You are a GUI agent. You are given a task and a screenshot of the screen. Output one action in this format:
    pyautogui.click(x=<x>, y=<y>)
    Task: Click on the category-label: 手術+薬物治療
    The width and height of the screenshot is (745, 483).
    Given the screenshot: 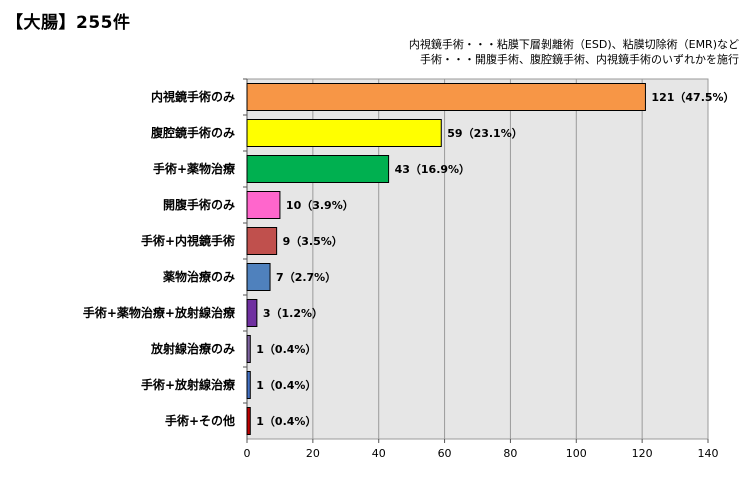 What is the action you would take?
    pyautogui.click(x=194, y=168)
    